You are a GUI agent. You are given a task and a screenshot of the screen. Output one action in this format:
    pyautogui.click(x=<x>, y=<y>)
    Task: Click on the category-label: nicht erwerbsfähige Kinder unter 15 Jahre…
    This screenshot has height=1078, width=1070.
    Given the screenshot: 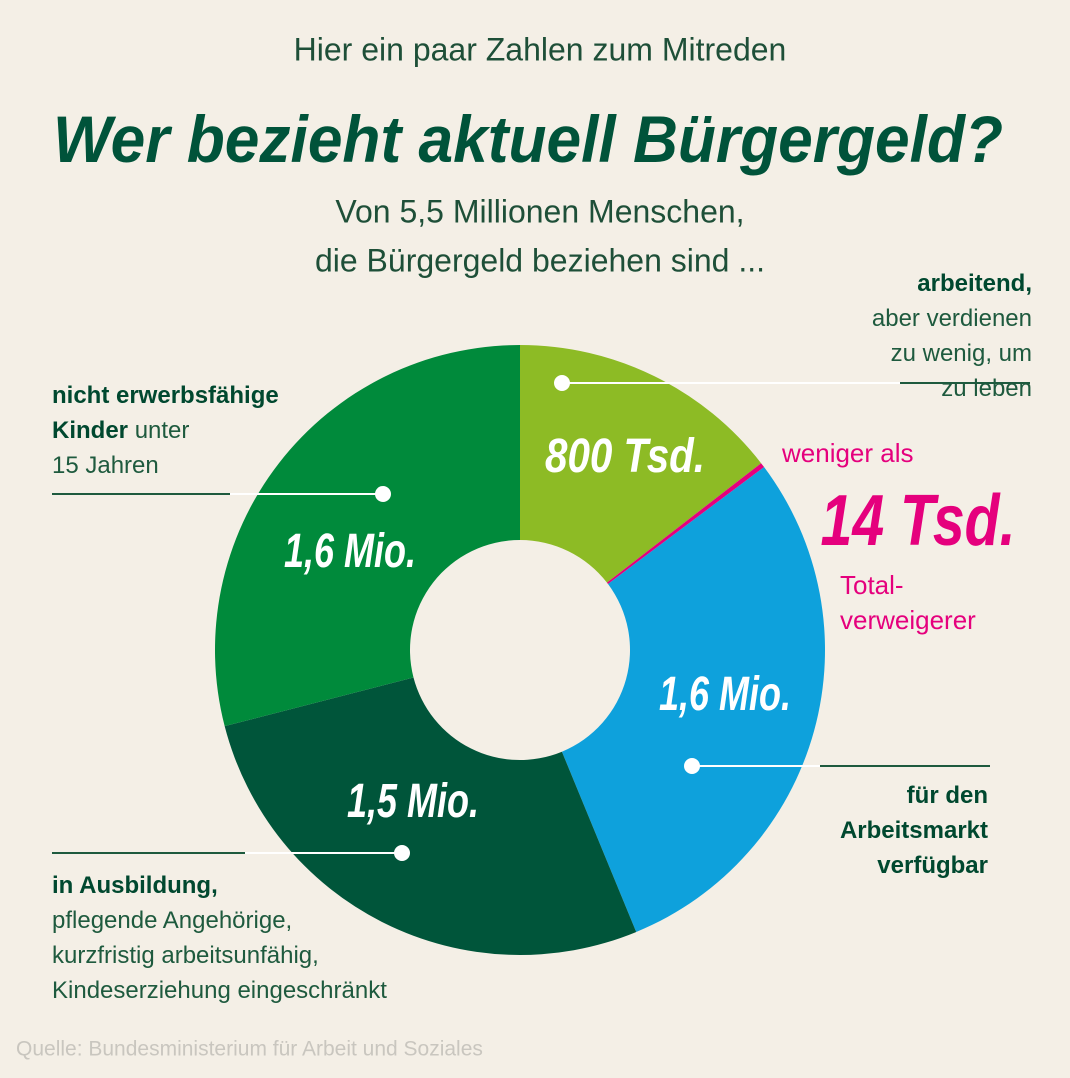 What is the action you would take?
    pyautogui.click(x=184, y=430)
    